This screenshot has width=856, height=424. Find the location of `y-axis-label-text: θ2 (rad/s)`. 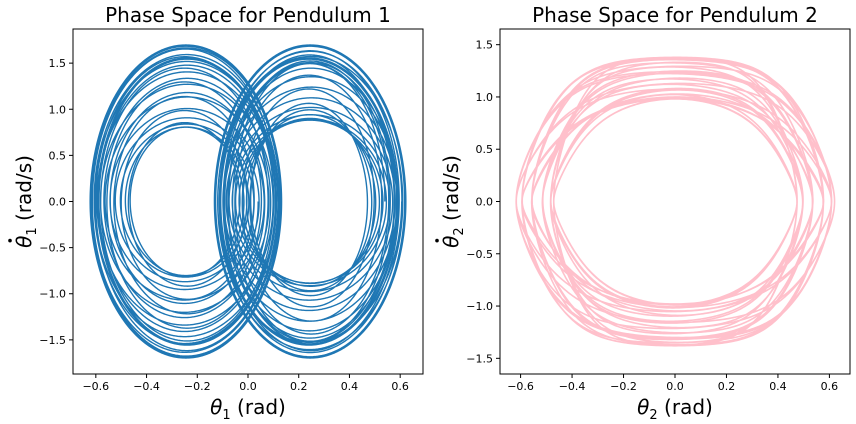

y-axis-label-text: θ2 (rad/s) is located at coordinates (453, 201).